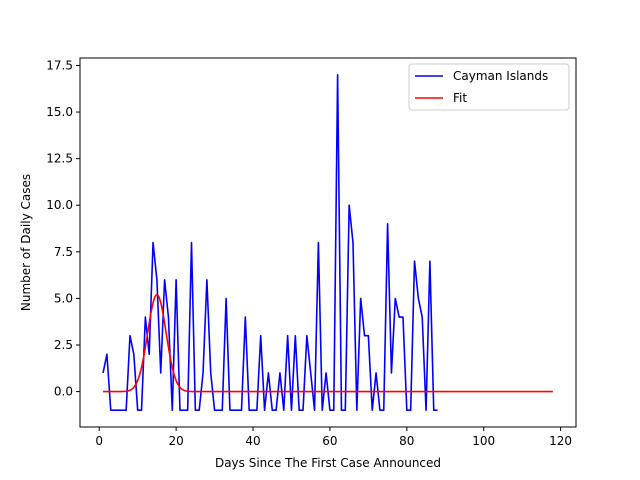  Describe the element at coordinates (460, 98) in the screenshot. I see `legend-entry: Fit` at that location.